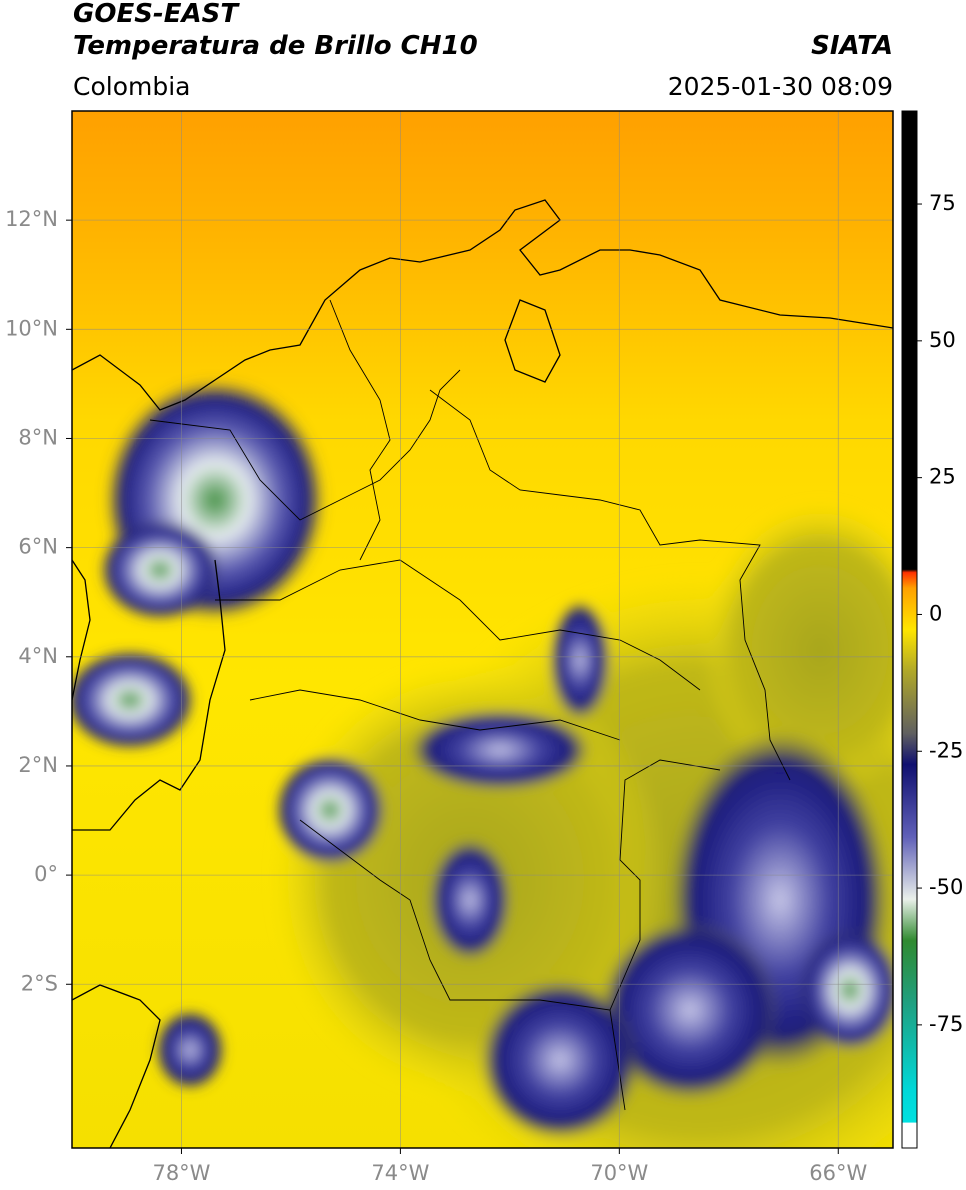  Describe the element at coordinates (946, 1024) in the screenshot. I see `colorbar-tick-label: -75` at that location.